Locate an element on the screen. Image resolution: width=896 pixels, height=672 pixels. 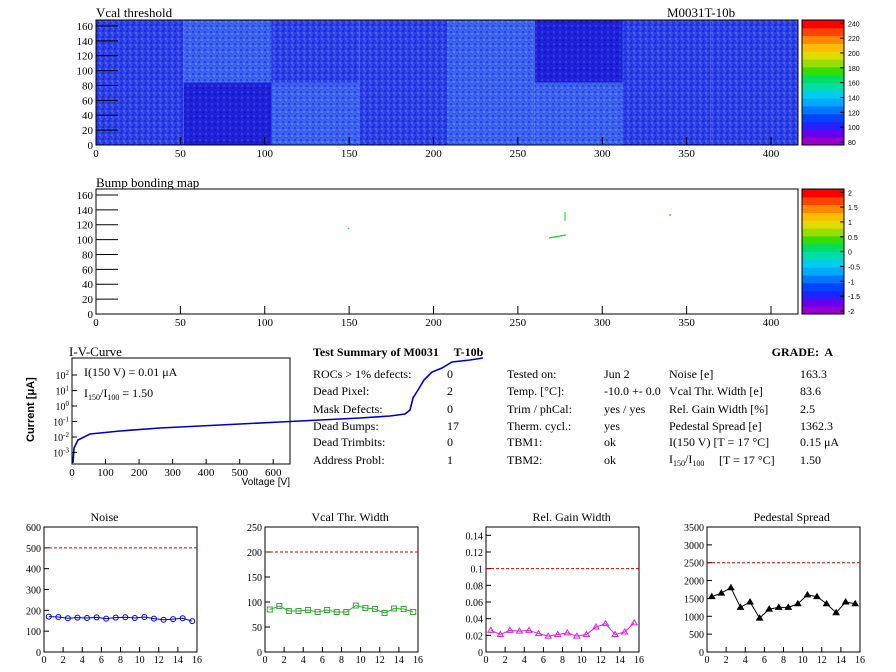
chart-xtick-label: 10 is located at coordinates (803, 660).